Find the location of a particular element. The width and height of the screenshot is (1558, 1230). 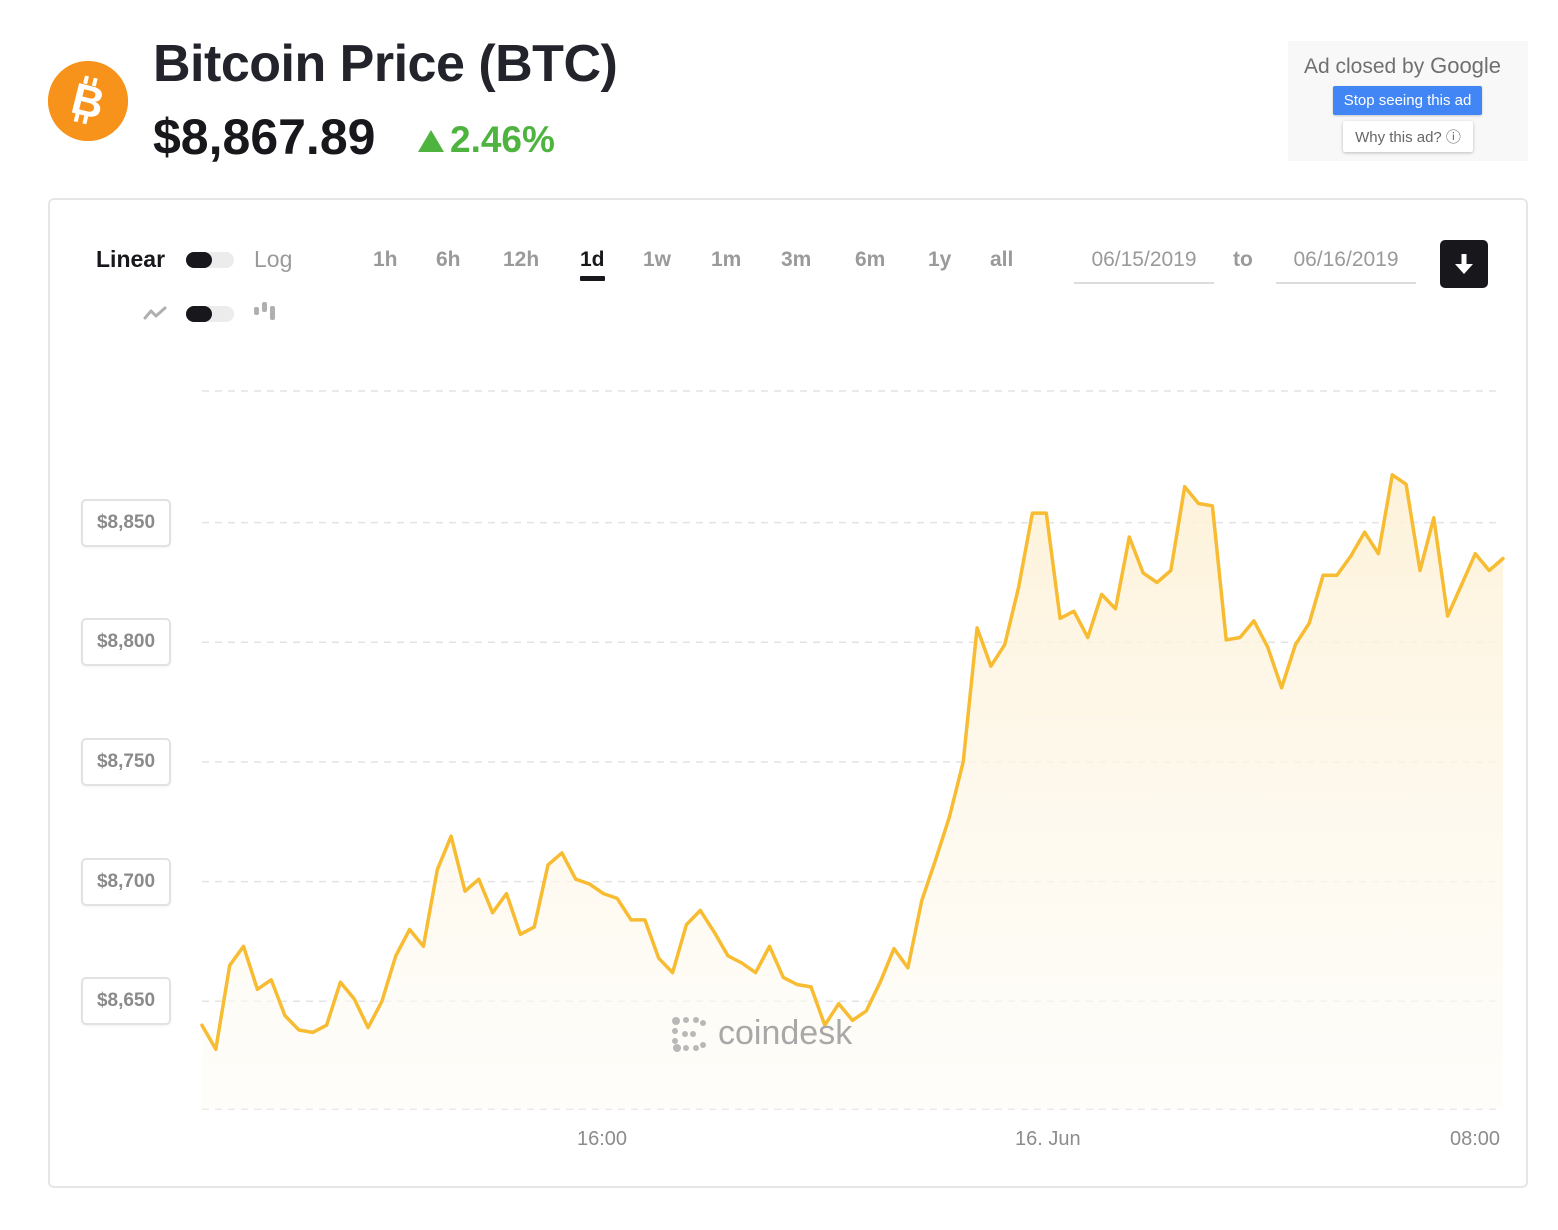

range-3m: 3m is located at coordinates (796, 259).